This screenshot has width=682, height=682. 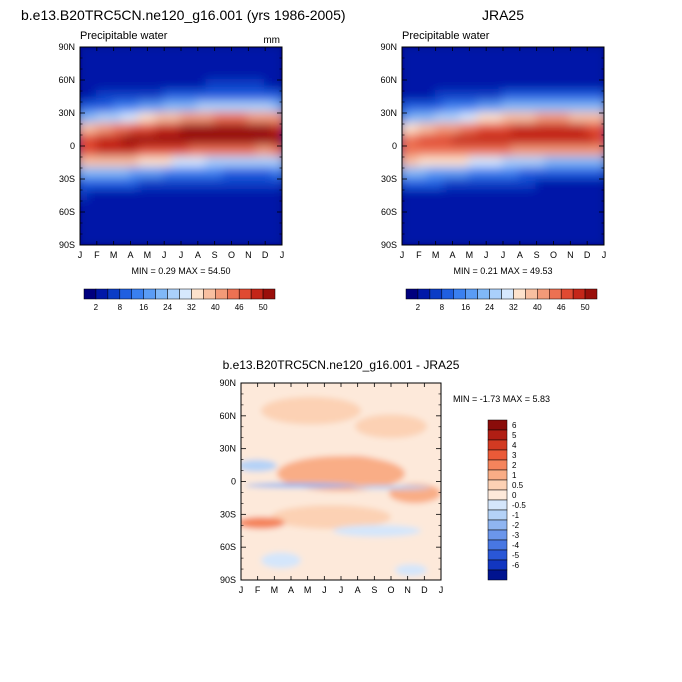 What do you see at coordinates (516, 525) in the screenshot?
I see `colorbar-label: -2` at bounding box center [516, 525].